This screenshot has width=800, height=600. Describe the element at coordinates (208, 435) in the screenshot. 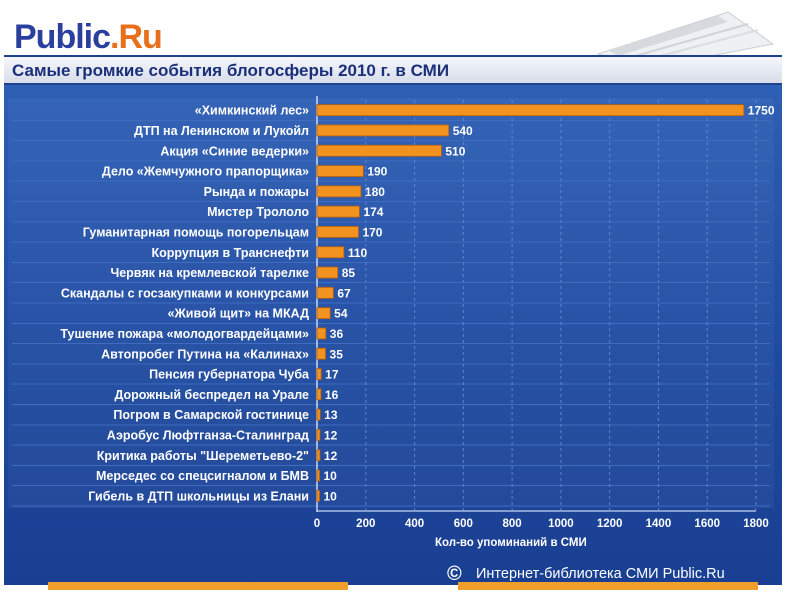

I see `category-label: Аэробус Люфтганза-Сталинград` at that location.